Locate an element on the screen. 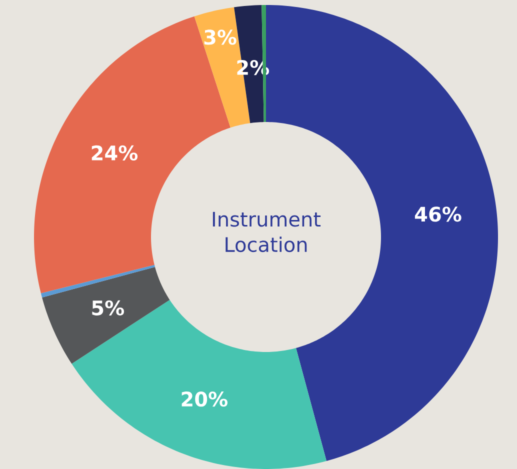  data-label: 46% is located at coordinates (438, 214).